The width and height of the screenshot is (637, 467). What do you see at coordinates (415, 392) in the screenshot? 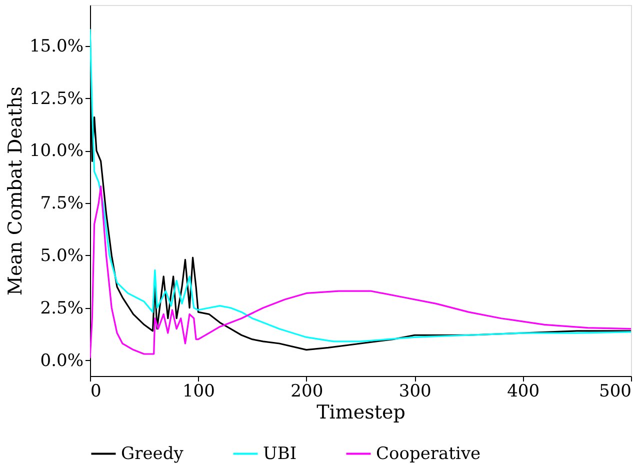
I see `x-tick-label: 300` at bounding box center [415, 392].